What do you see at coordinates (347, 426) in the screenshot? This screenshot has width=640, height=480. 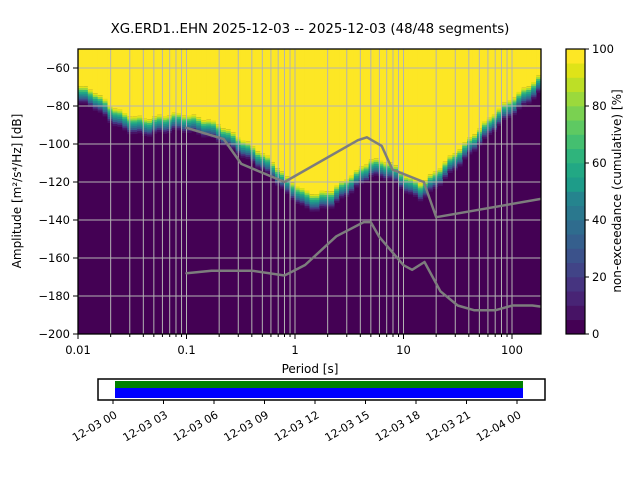 I see `coverage-tick-label: 12-03 15` at bounding box center [347, 426].